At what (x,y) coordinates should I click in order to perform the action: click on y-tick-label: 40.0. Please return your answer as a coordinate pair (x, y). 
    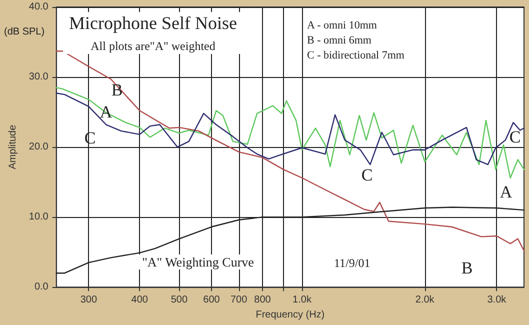
    Looking at the image, I should click on (38, 7).